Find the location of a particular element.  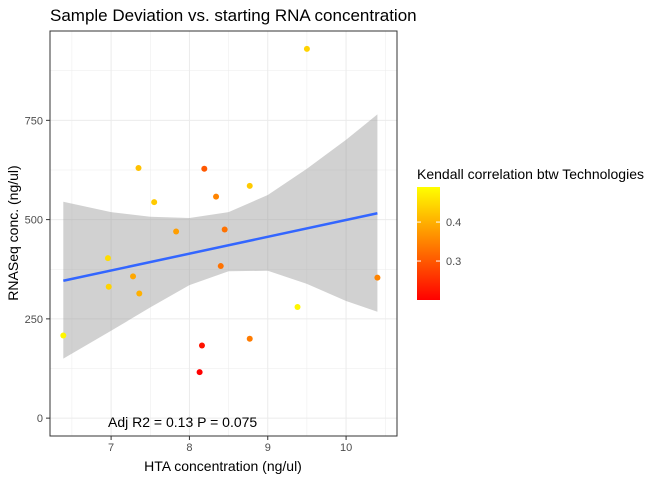

legend-colorbar is located at coordinates (428, 243).